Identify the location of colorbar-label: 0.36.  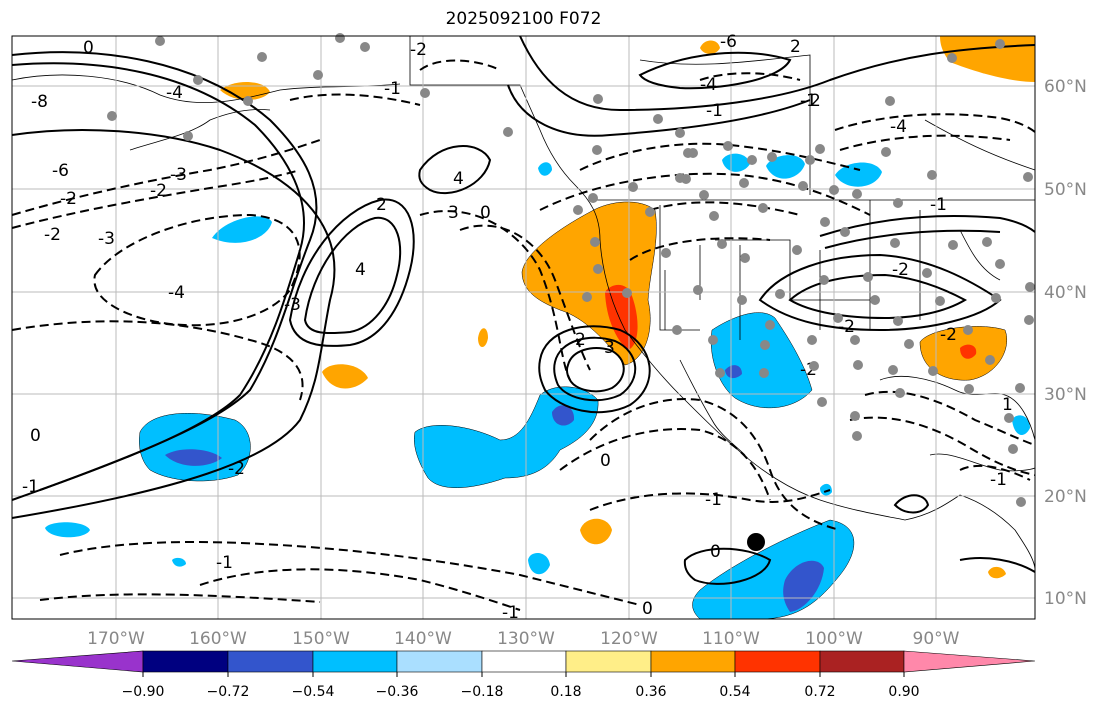
(650, 692).